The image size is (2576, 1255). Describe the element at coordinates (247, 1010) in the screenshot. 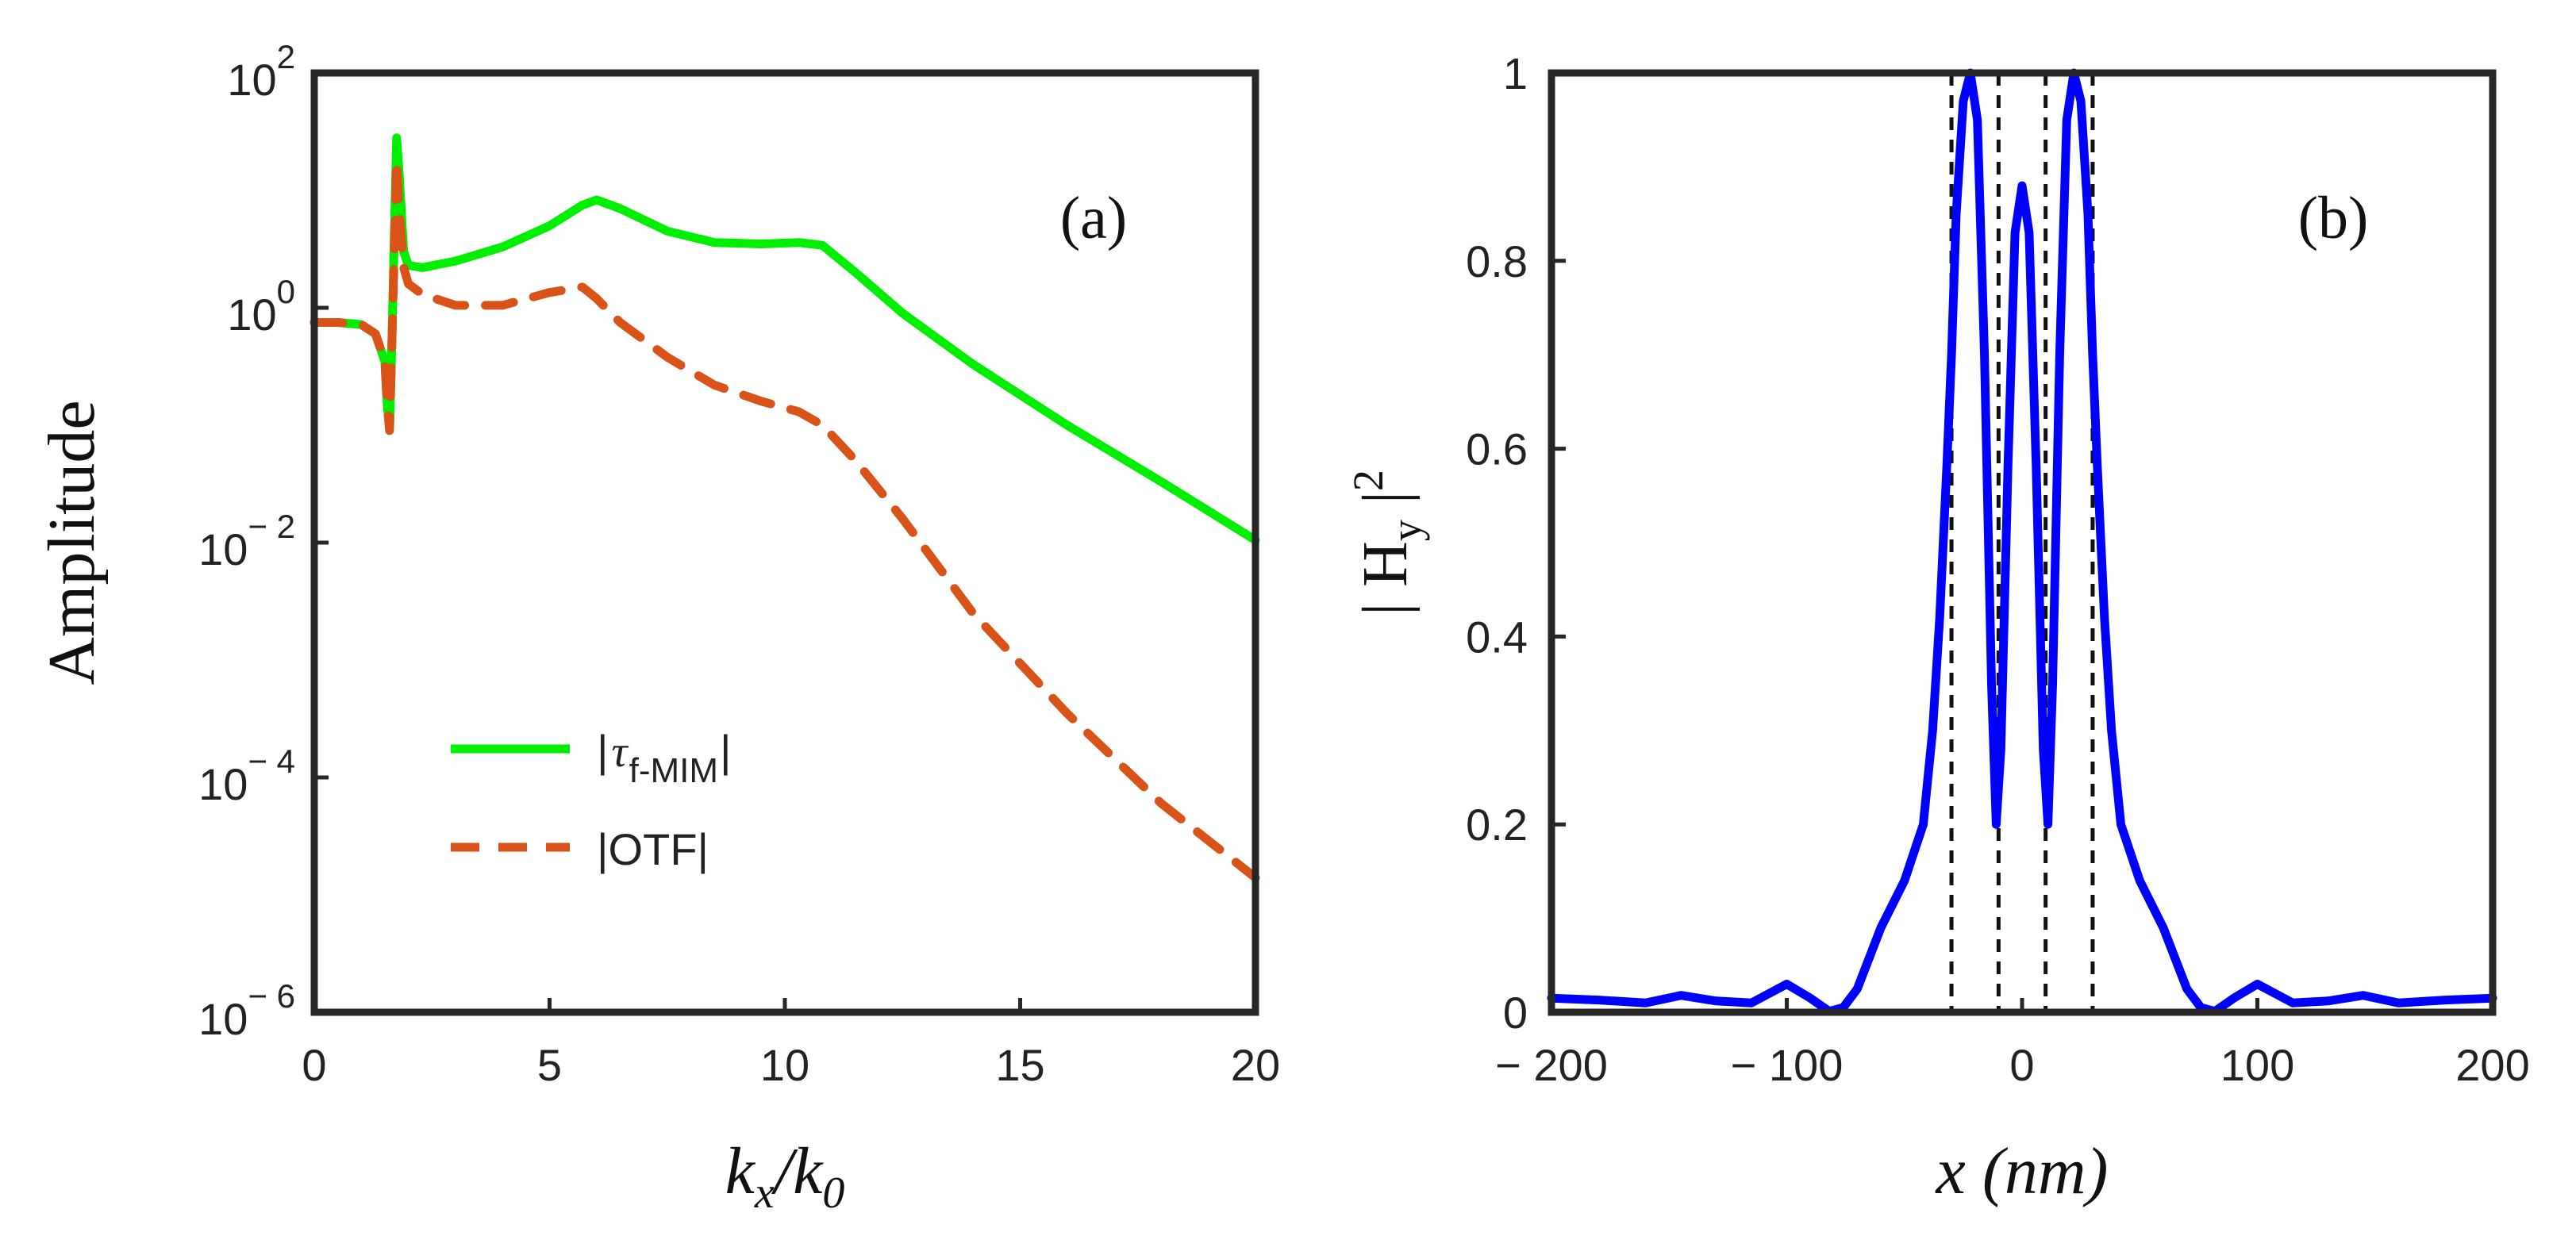

I see `y-tick-label-a: 10− 6` at that location.